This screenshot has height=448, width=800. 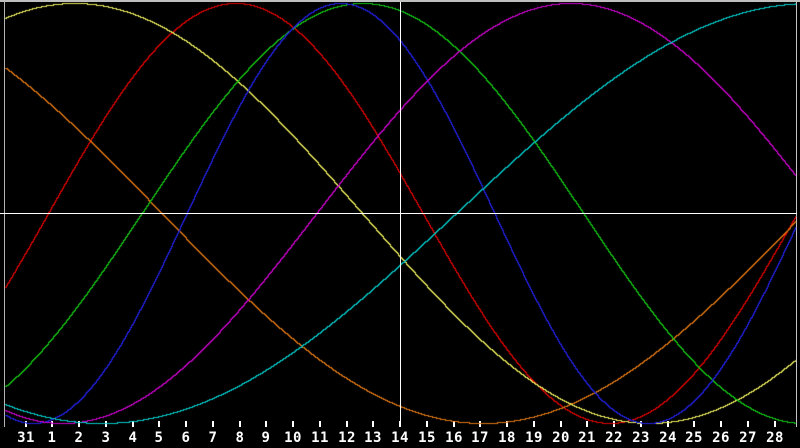 What do you see at coordinates (614, 438) in the screenshot?
I see `x-axis-label-22: 22` at bounding box center [614, 438].